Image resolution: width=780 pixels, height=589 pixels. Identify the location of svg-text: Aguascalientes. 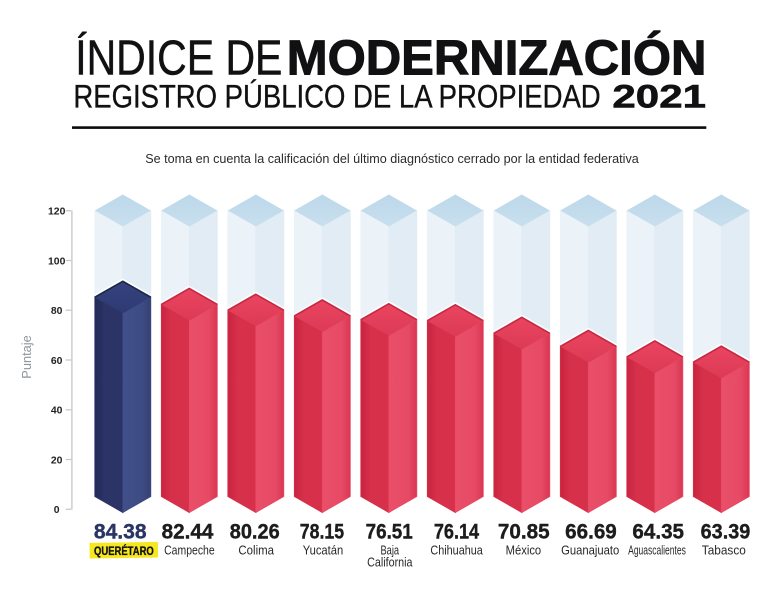
(657, 551).